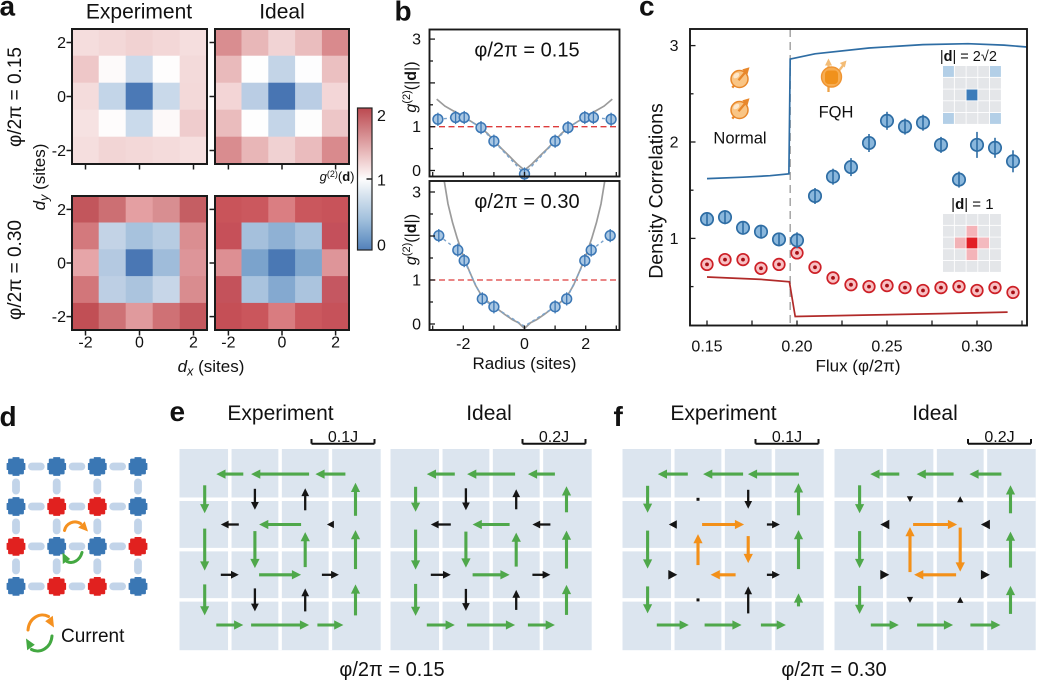 Image resolution: width=1038 pixels, height=687 pixels. Describe the element at coordinates (739, 139) in the screenshot. I see `svg-text: Normal` at that location.